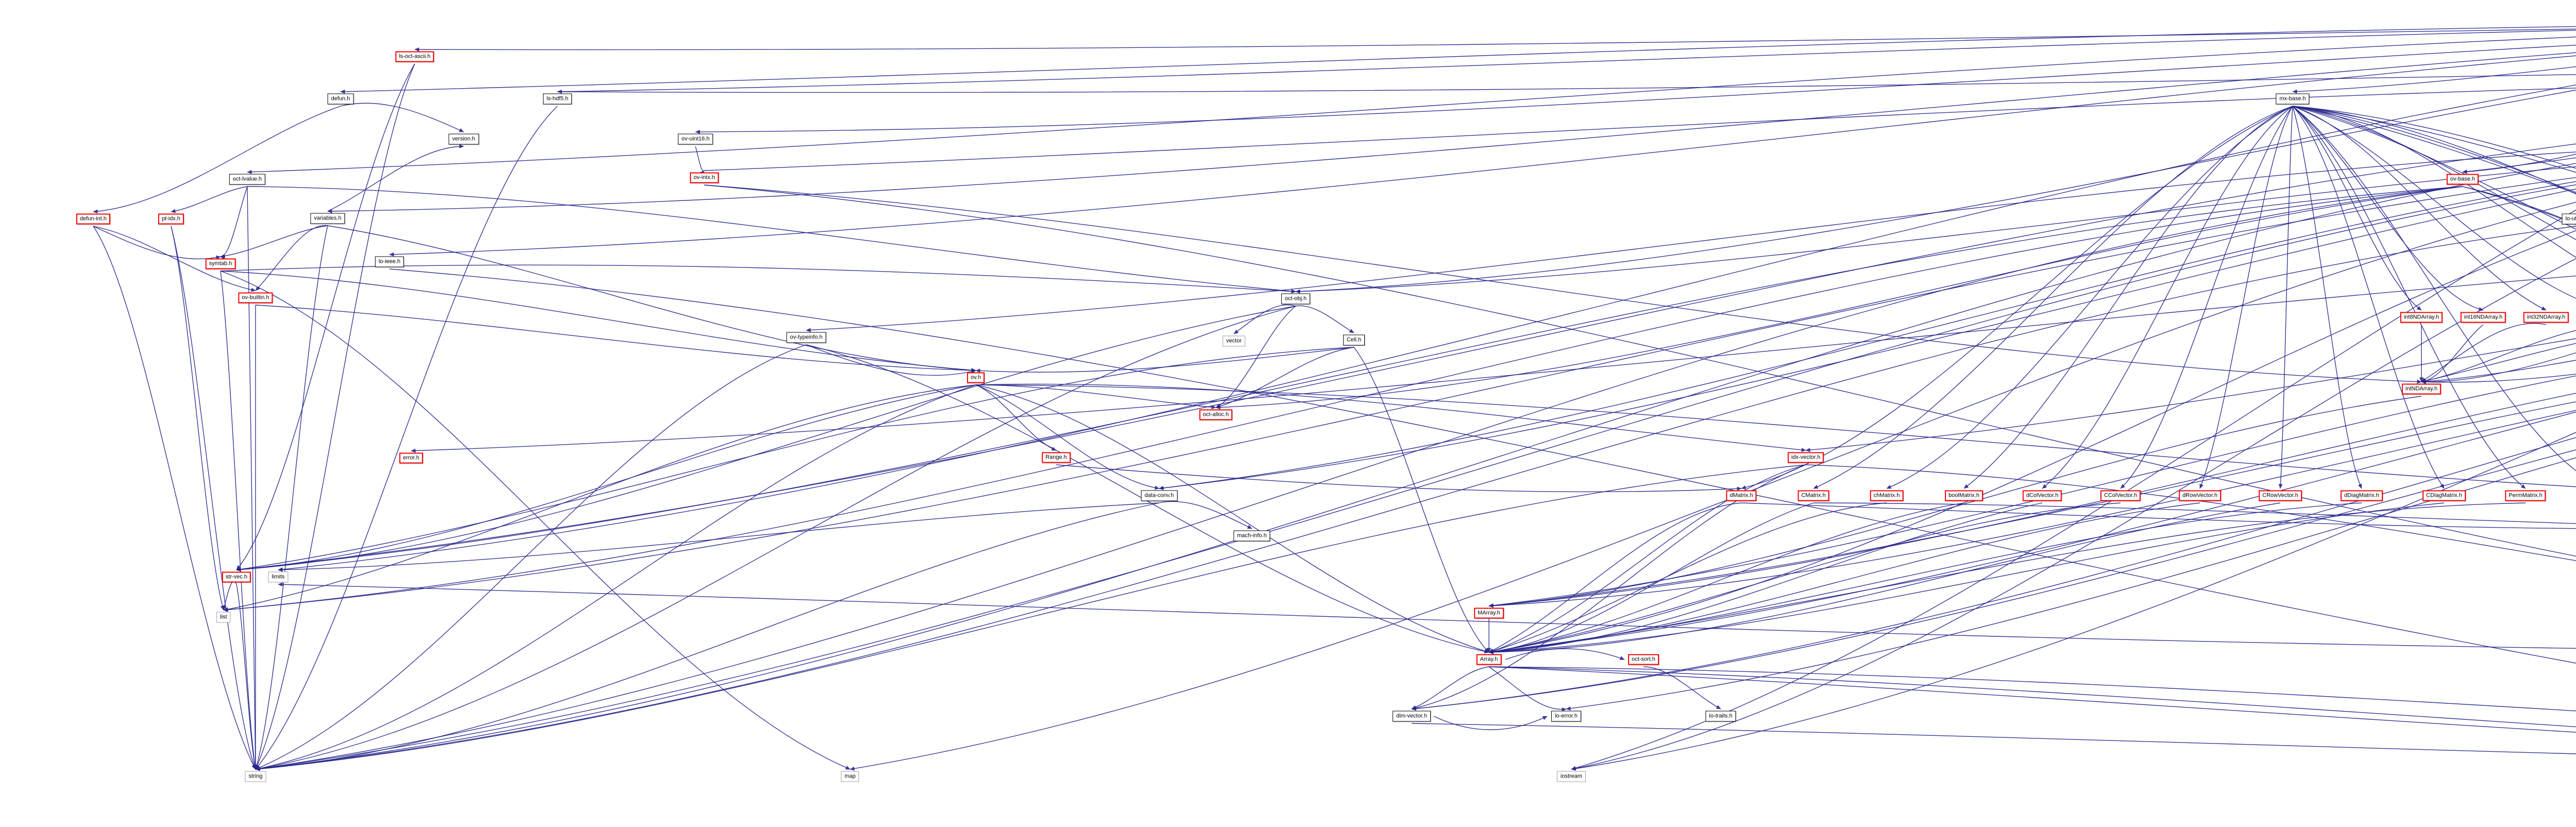 The image size is (2576, 827). What do you see at coordinates (1964, 496) in the screenshot?
I see `graph-node-boolmatrix: boolMatrix.h` at bounding box center [1964, 496].